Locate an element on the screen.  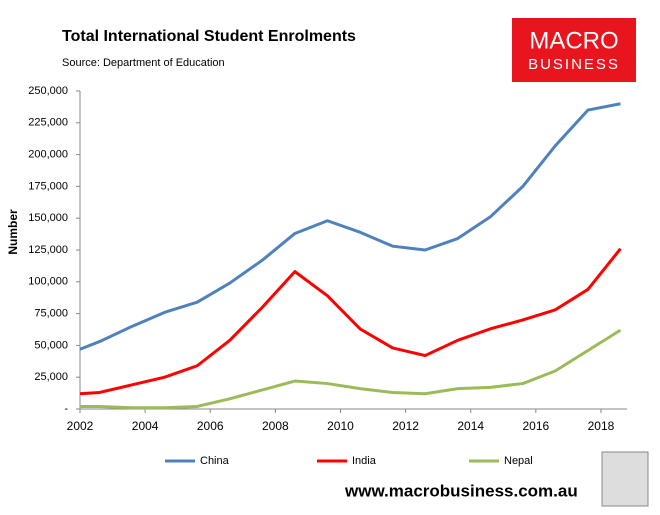
y-tick-label: 100,000 is located at coordinates (48, 282).